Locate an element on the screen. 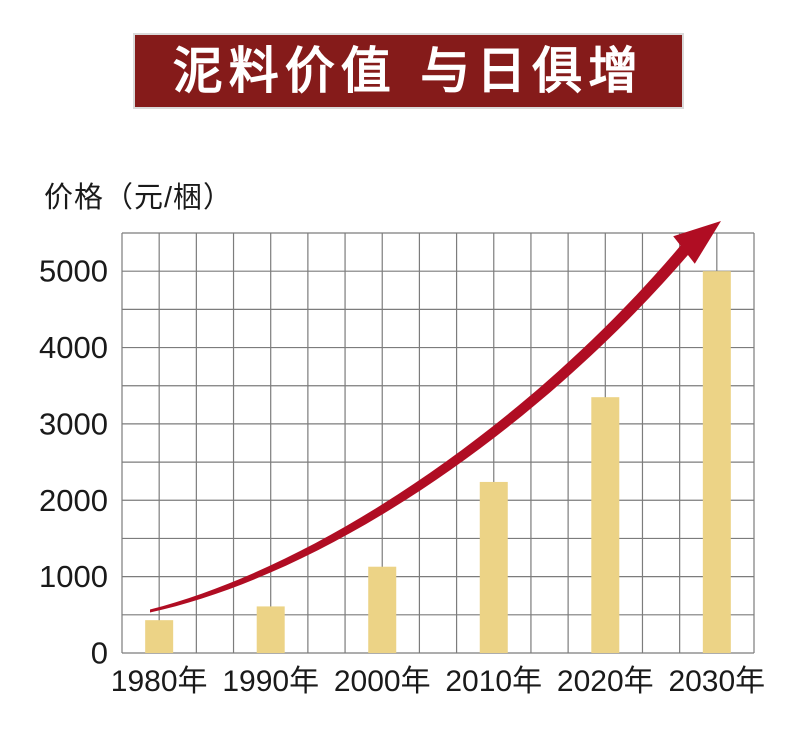 Image resolution: width=797 pixels, height=755 pixels. banner-title: 泥料价值 与日俱增 is located at coordinates (408, 70).